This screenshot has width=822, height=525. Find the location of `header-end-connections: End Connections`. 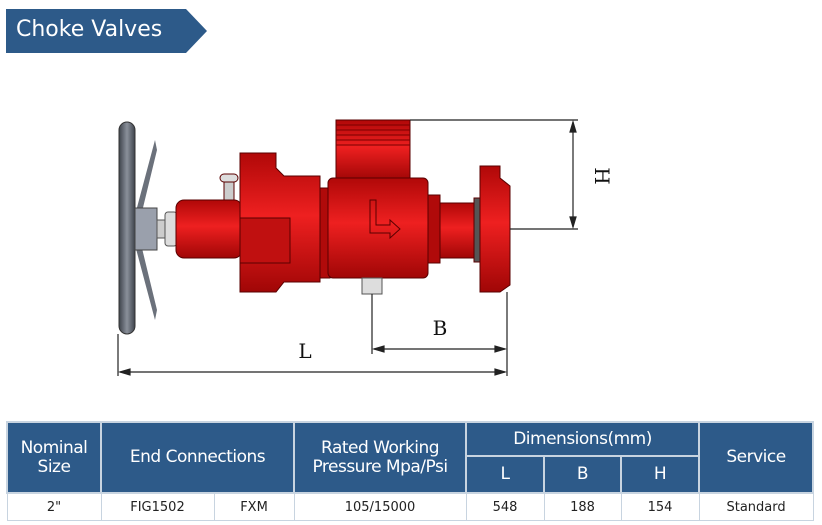

header-end-connections: End Connections is located at coordinates (197, 457).